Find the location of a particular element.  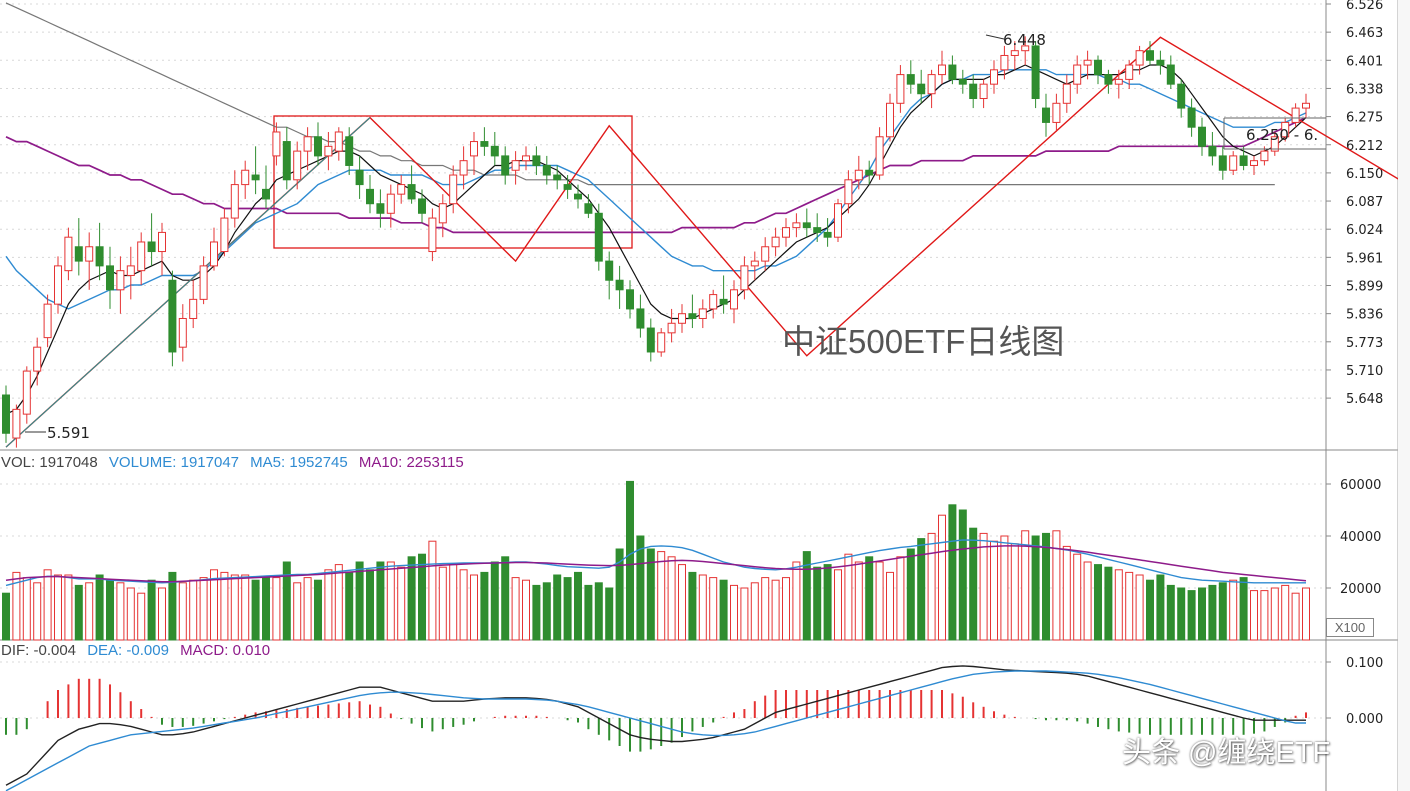

volume-ma10-line is located at coordinates (656, 564).